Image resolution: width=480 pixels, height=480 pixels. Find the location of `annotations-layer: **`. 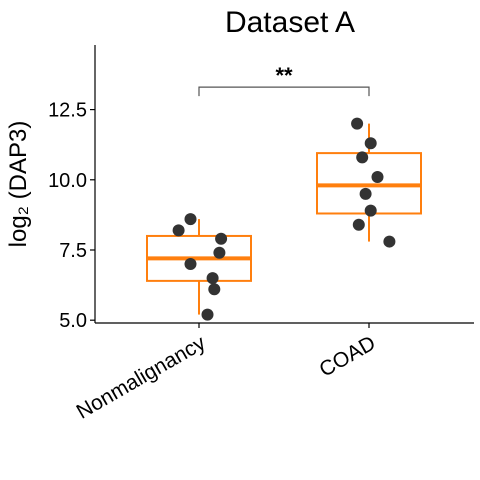

annotations-layer: ** is located at coordinates (284, 80).